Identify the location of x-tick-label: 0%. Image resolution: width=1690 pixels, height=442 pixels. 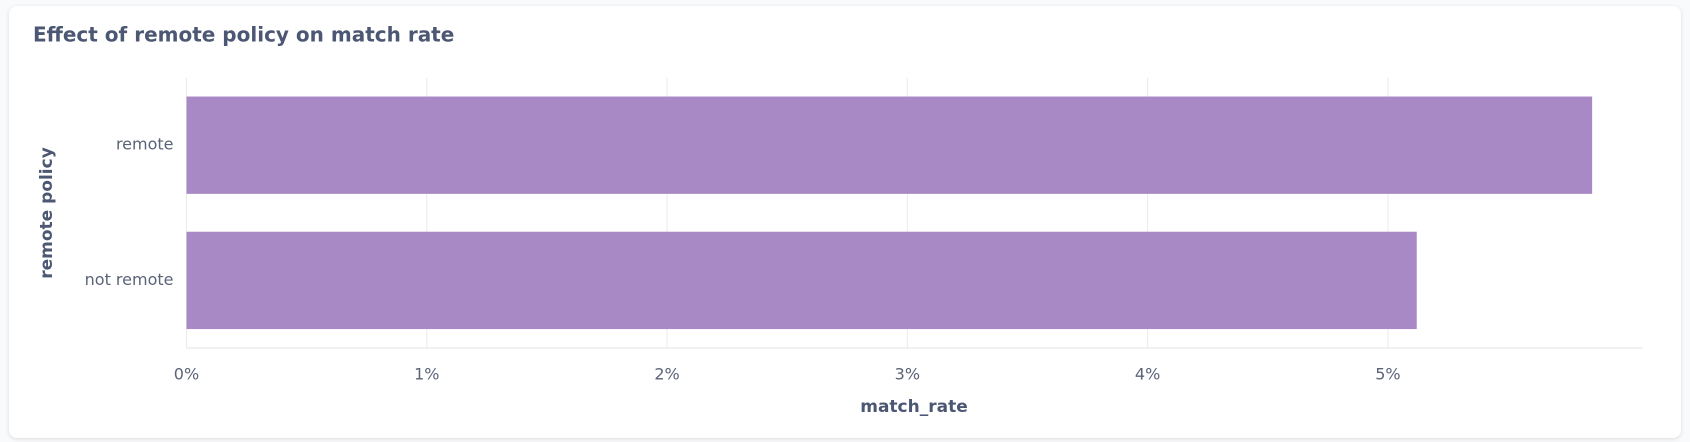
(186, 374).